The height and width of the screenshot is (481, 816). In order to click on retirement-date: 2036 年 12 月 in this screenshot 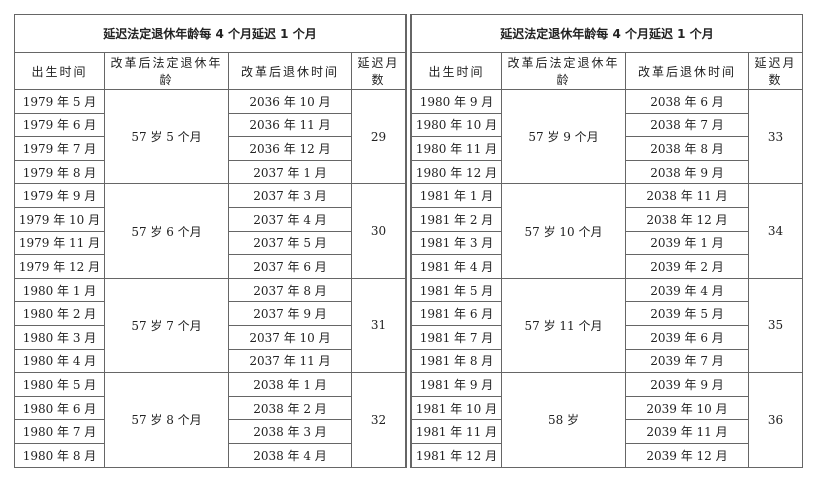, I will do `click(290, 148)`.